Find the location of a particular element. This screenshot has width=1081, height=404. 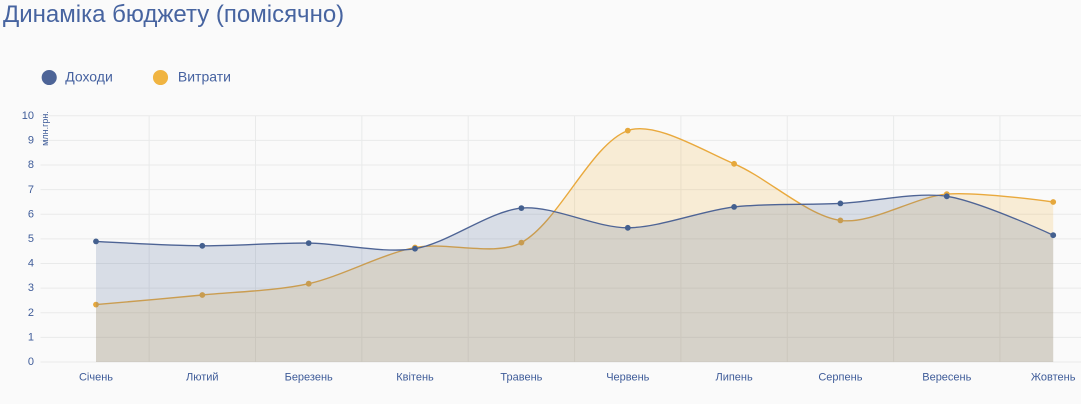

svg-text: 6 is located at coordinates (31, 214).